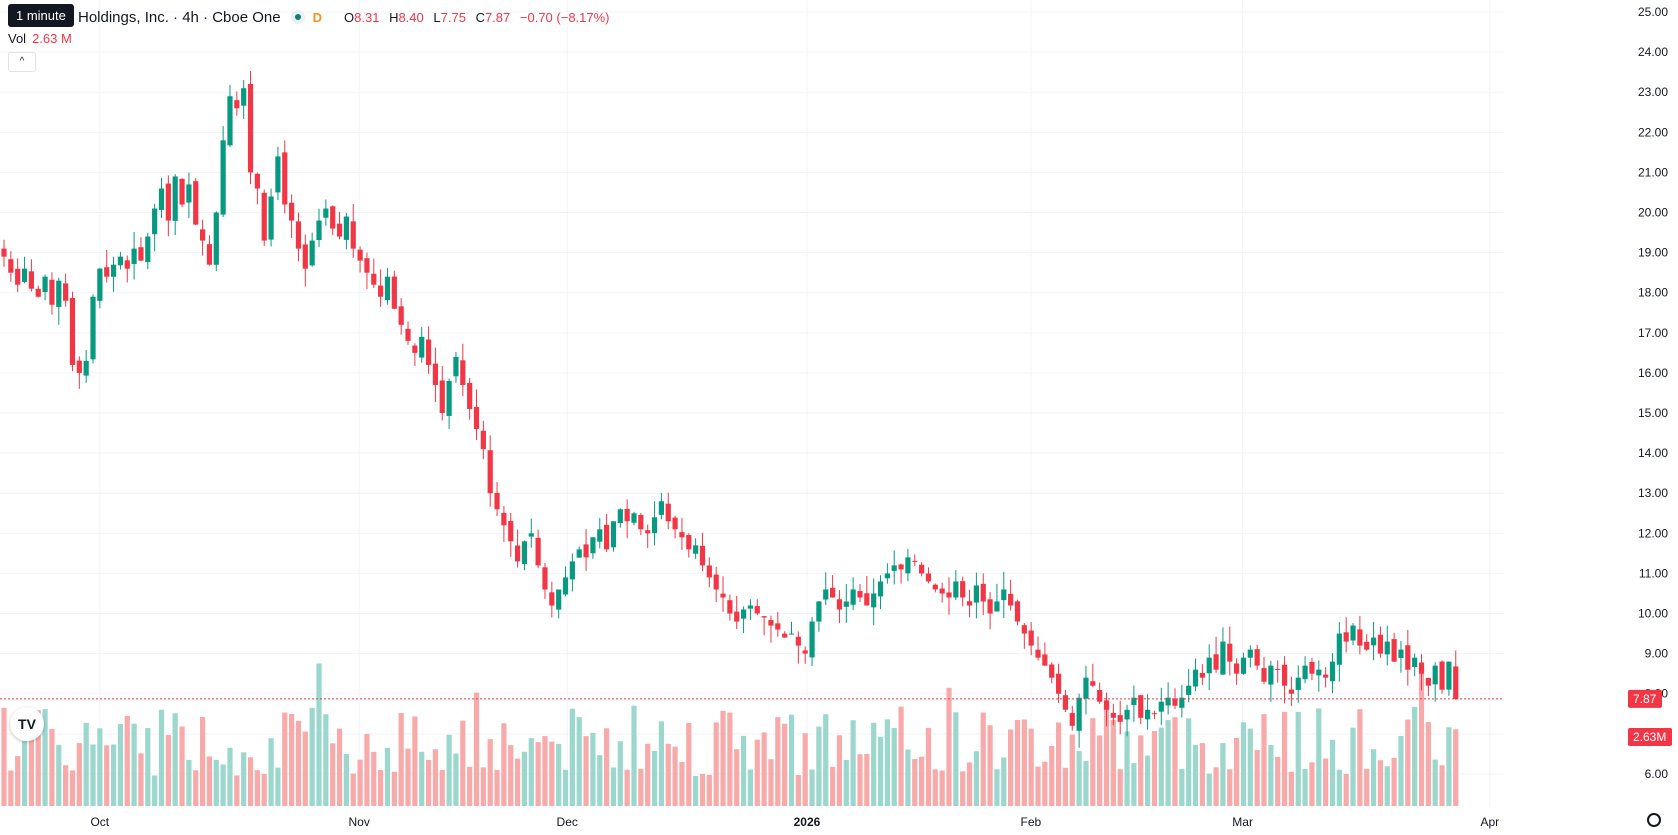 Image resolution: width=1678 pixels, height=835 pixels. What do you see at coordinates (1242, 822) in the screenshot?
I see `time-tick-label: Mar` at bounding box center [1242, 822].